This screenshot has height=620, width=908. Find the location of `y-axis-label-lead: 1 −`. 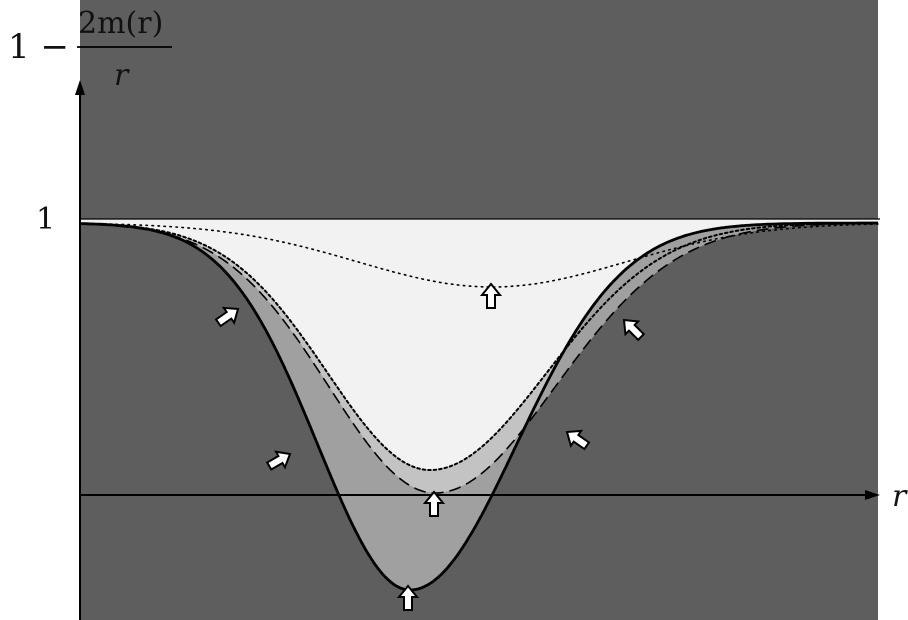

y-axis-label-lead: 1 − is located at coordinates (38, 47).